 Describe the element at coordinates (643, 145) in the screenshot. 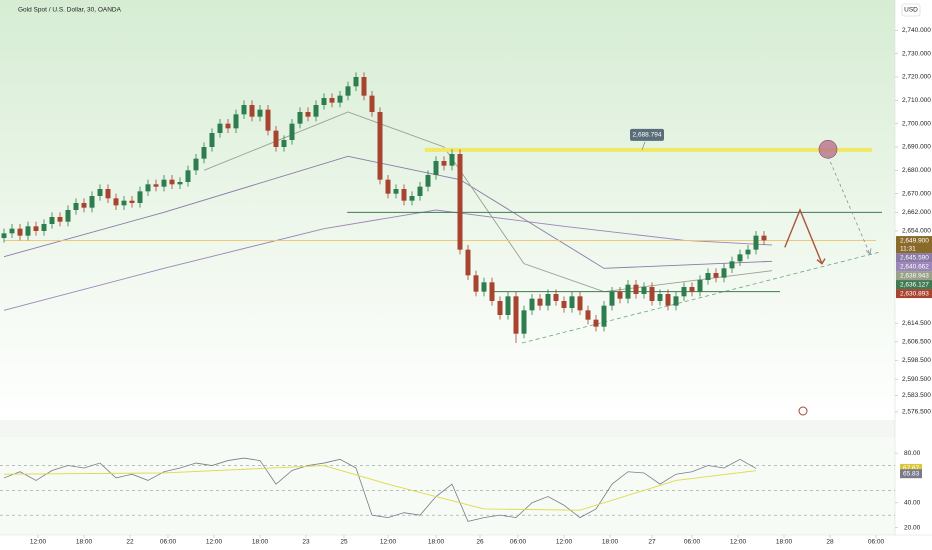

I see `annotation-pointer` at that location.